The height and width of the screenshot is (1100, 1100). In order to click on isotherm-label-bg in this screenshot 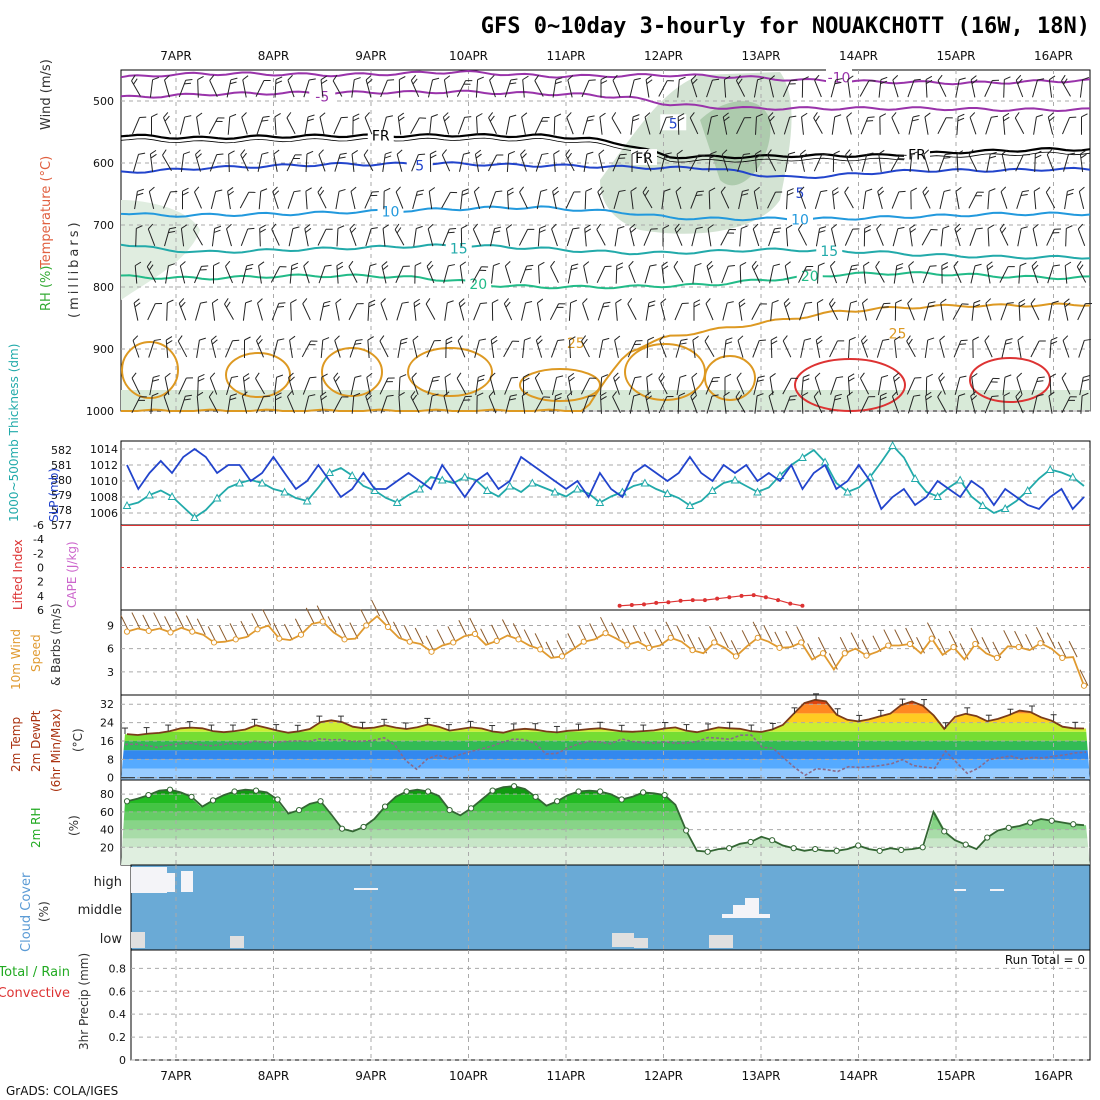, I will do `click(458, 247)`.